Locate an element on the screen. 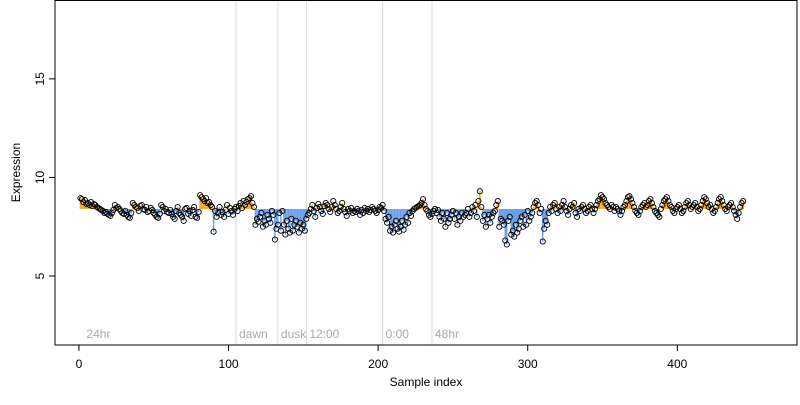 The width and height of the screenshot is (800, 405). phase-label: 0:00 is located at coordinates (398, 334).